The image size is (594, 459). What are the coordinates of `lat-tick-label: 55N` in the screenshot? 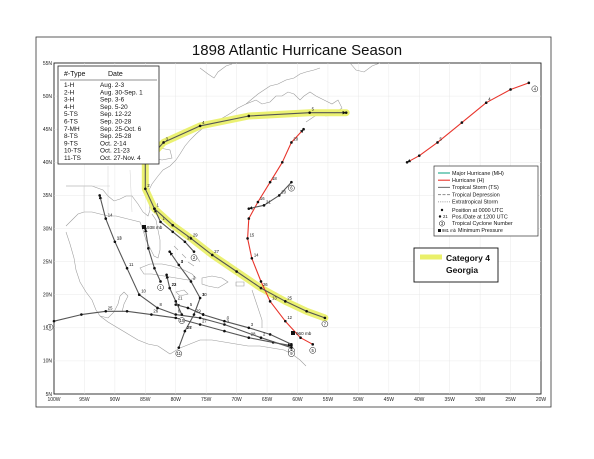 It's located at (48, 64).